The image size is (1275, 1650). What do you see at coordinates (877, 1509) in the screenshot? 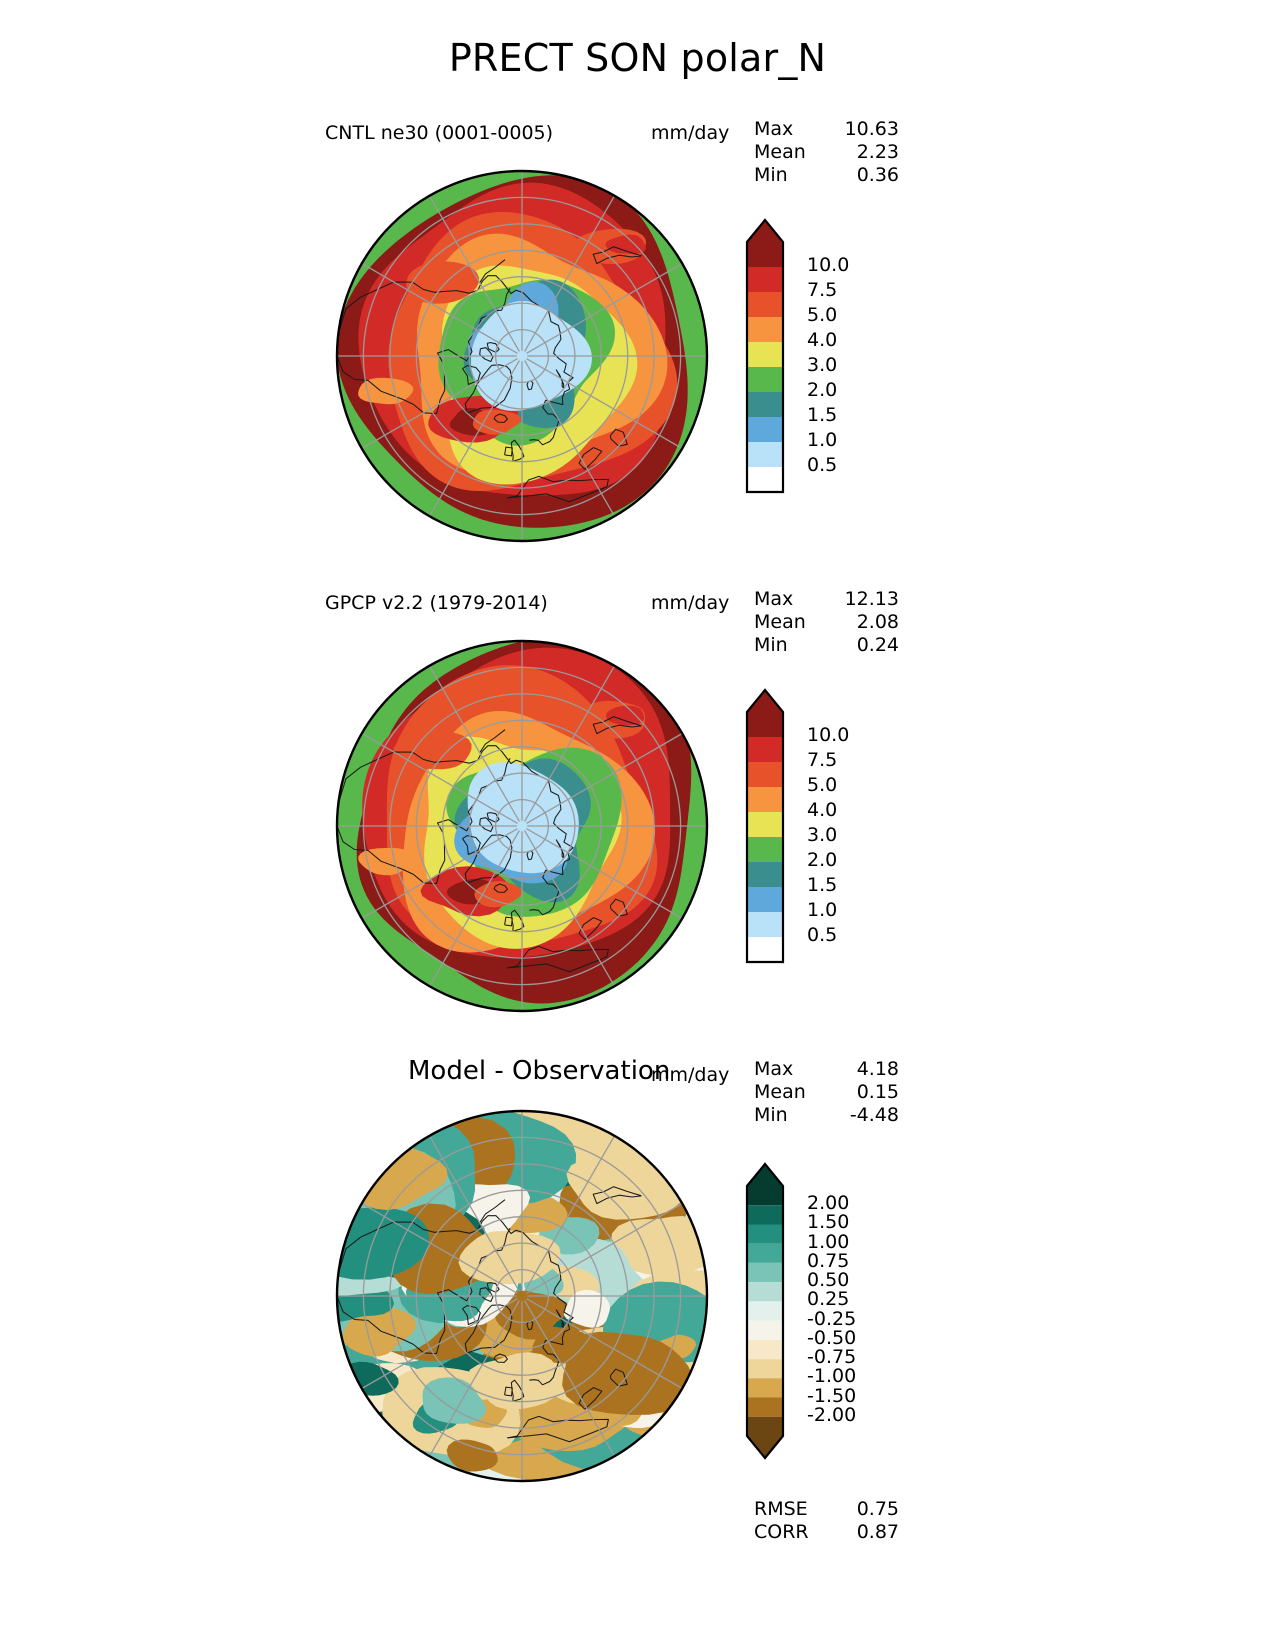
I see `stat-value: 0.75` at bounding box center [877, 1509].